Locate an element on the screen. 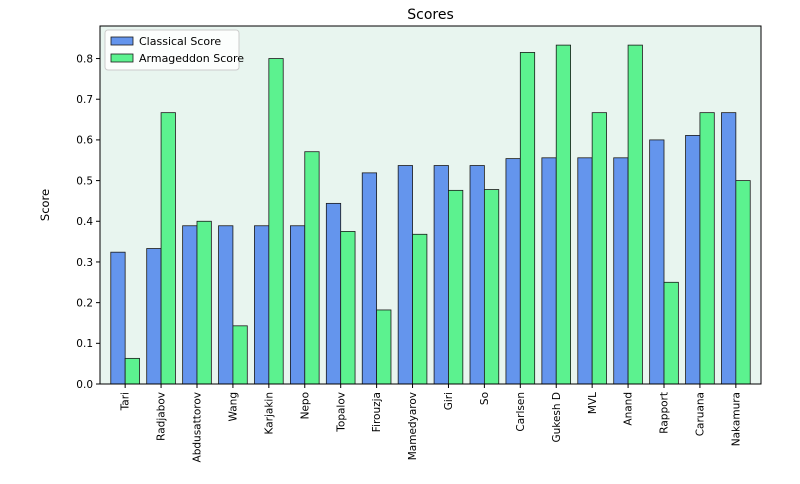 This screenshot has height=484, width=800. legend-box is located at coordinates (172, 50).